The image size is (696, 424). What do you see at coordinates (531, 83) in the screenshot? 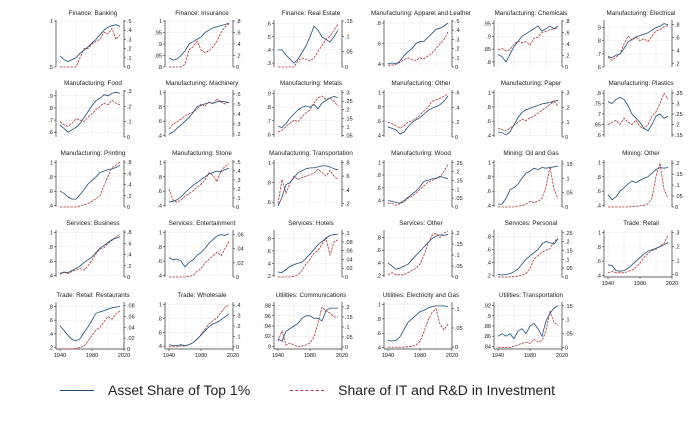
I see `panel-title: Manufacturing: Paper` at bounding box center [531, 83].